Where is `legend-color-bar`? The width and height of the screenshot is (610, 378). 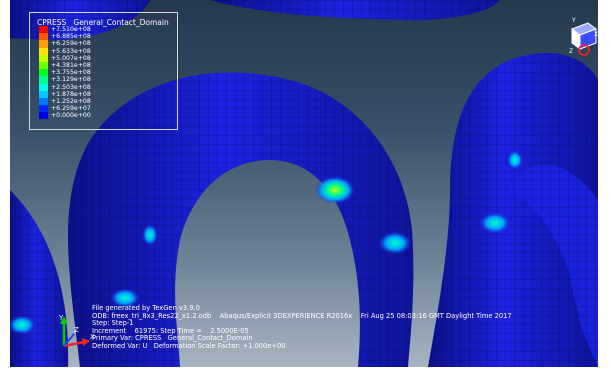
legend-color-bar is located at coordinates (43, 73).